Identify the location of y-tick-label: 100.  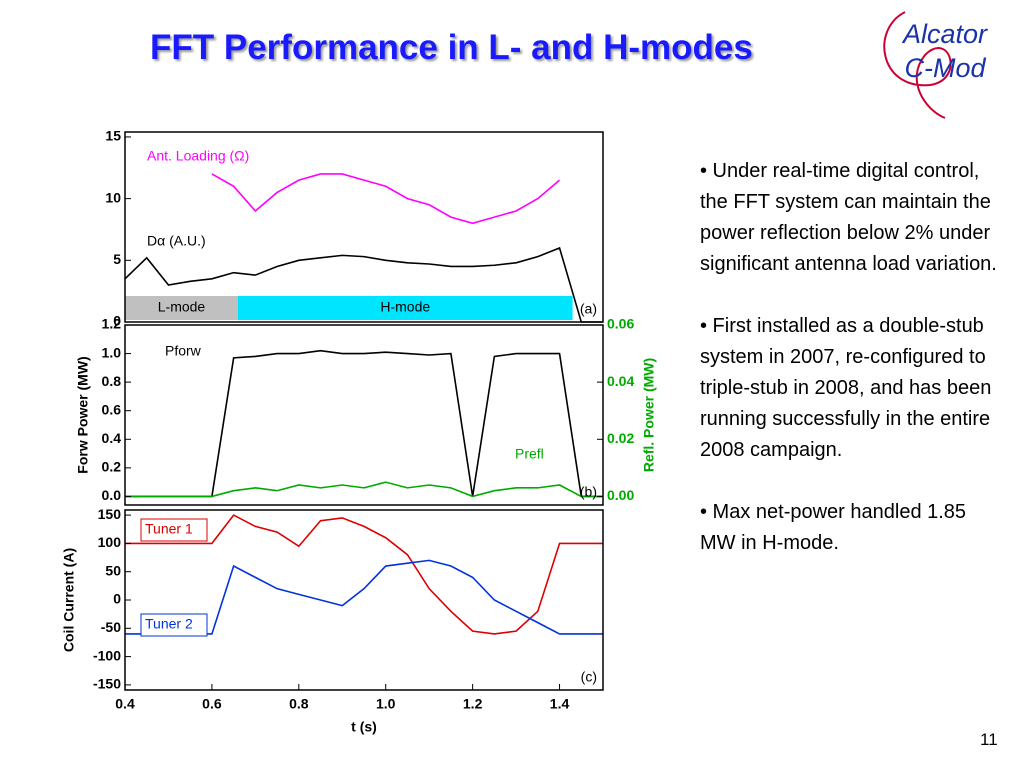
(110, 542).